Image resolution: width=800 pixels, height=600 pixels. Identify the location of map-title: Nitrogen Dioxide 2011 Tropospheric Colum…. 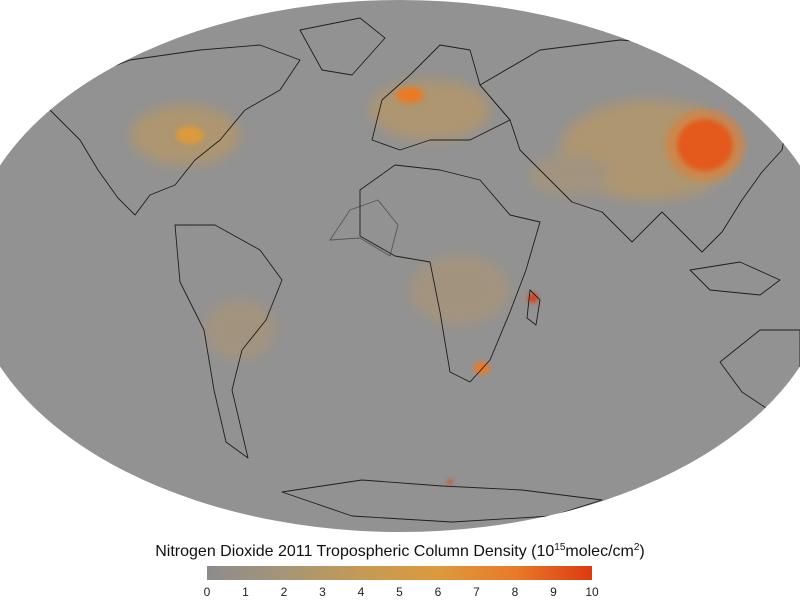
(399, 551).